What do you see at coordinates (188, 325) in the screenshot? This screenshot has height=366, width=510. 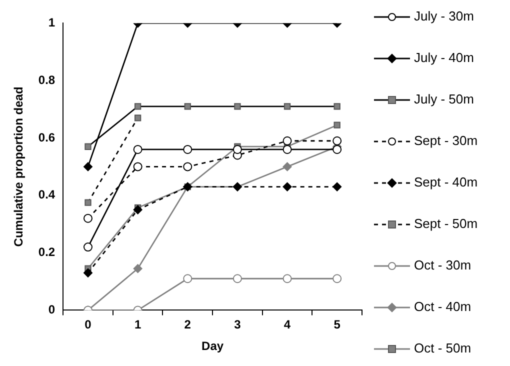 I see `x-tick-label: 2` at bounding box center [188, 325].